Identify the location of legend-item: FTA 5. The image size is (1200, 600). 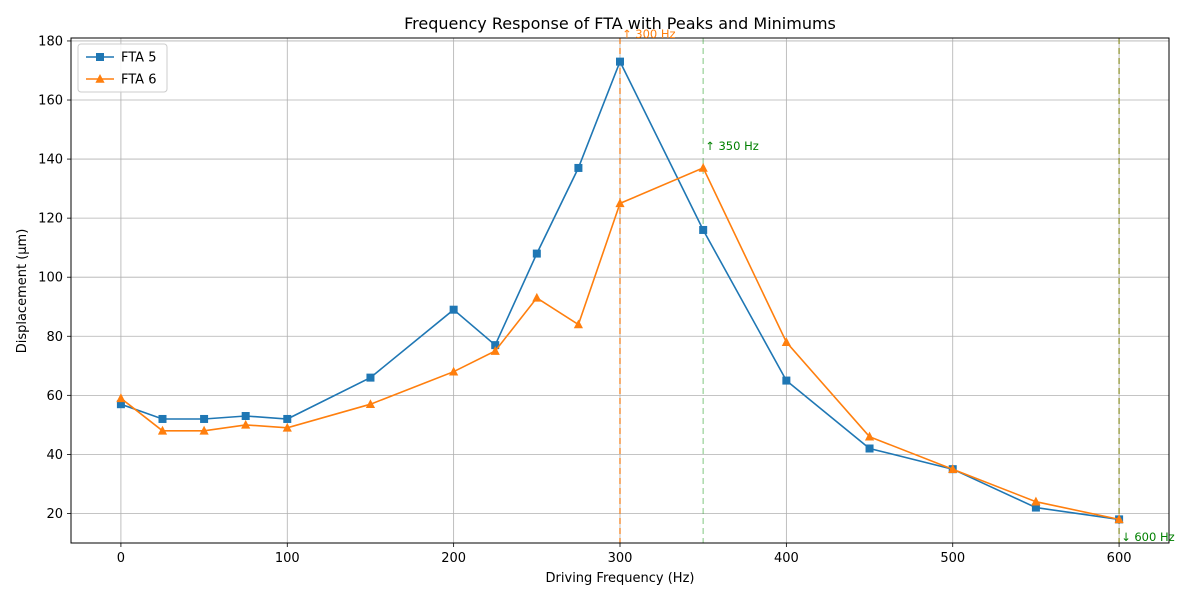
(121, 58).